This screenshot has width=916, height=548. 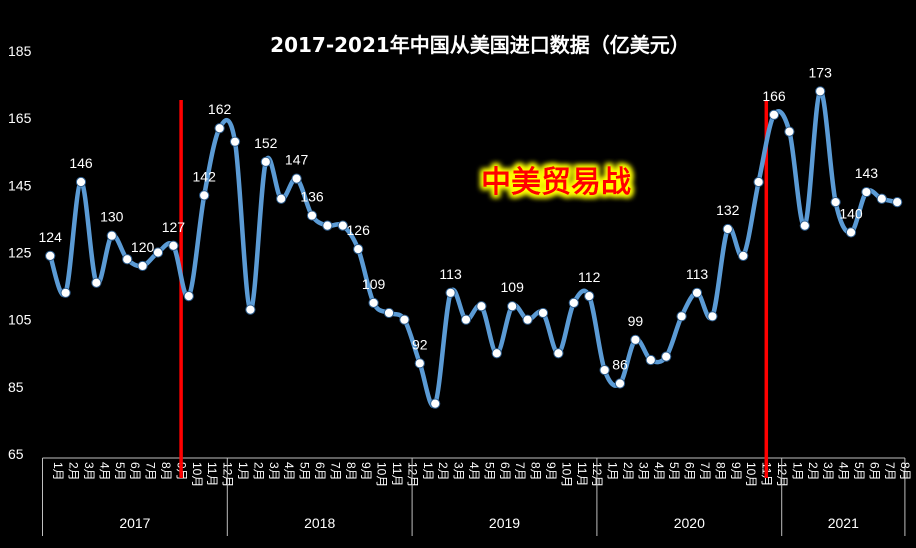 What do you see at coordinates (589, 277) in the screenshot?
I see `data-label: 112` at bounding box center [589, 277].